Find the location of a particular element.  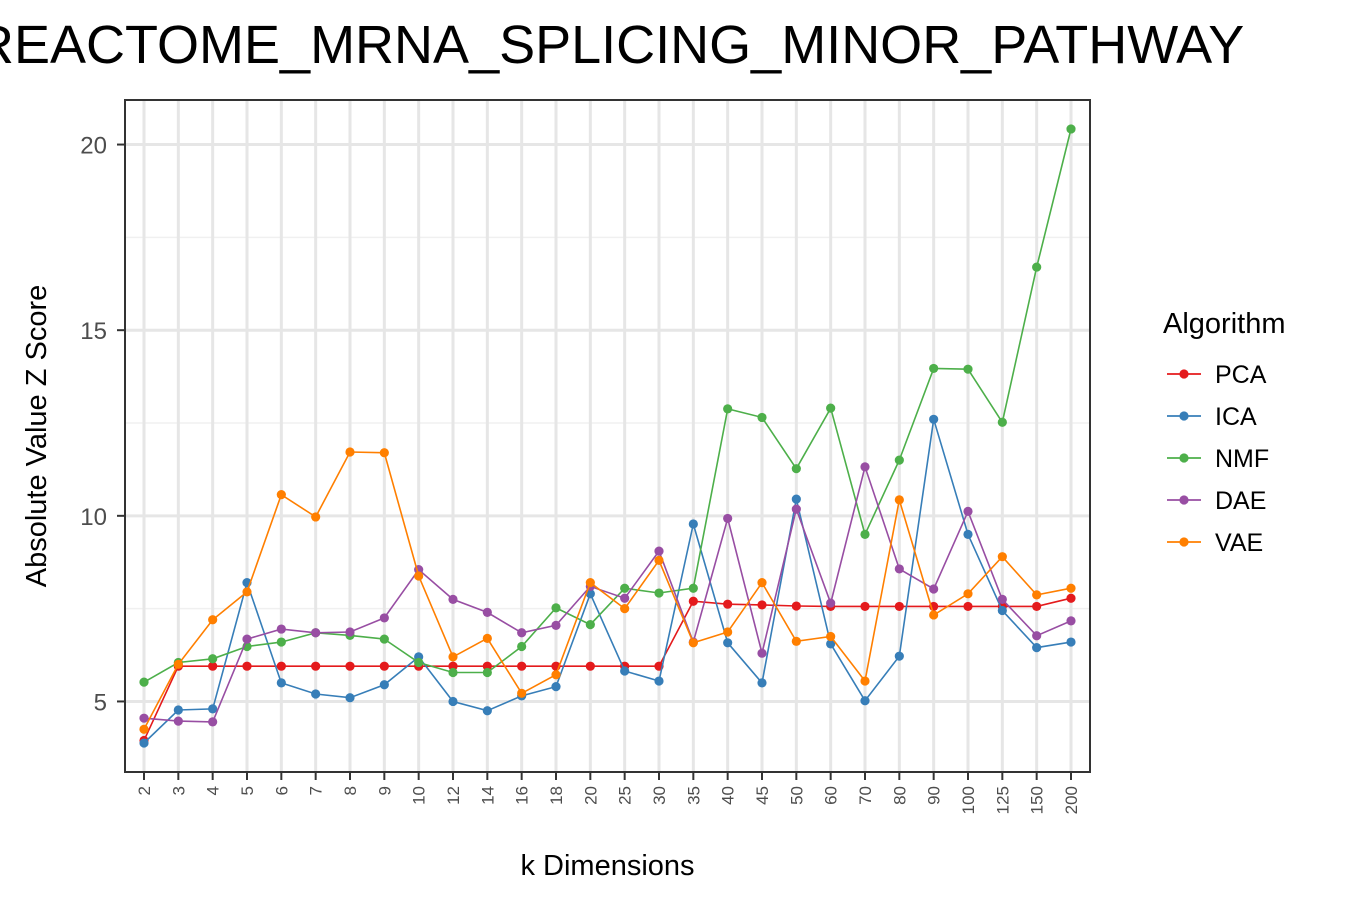

legend-label-pca: PCA is located at coordinates (1241, 375).